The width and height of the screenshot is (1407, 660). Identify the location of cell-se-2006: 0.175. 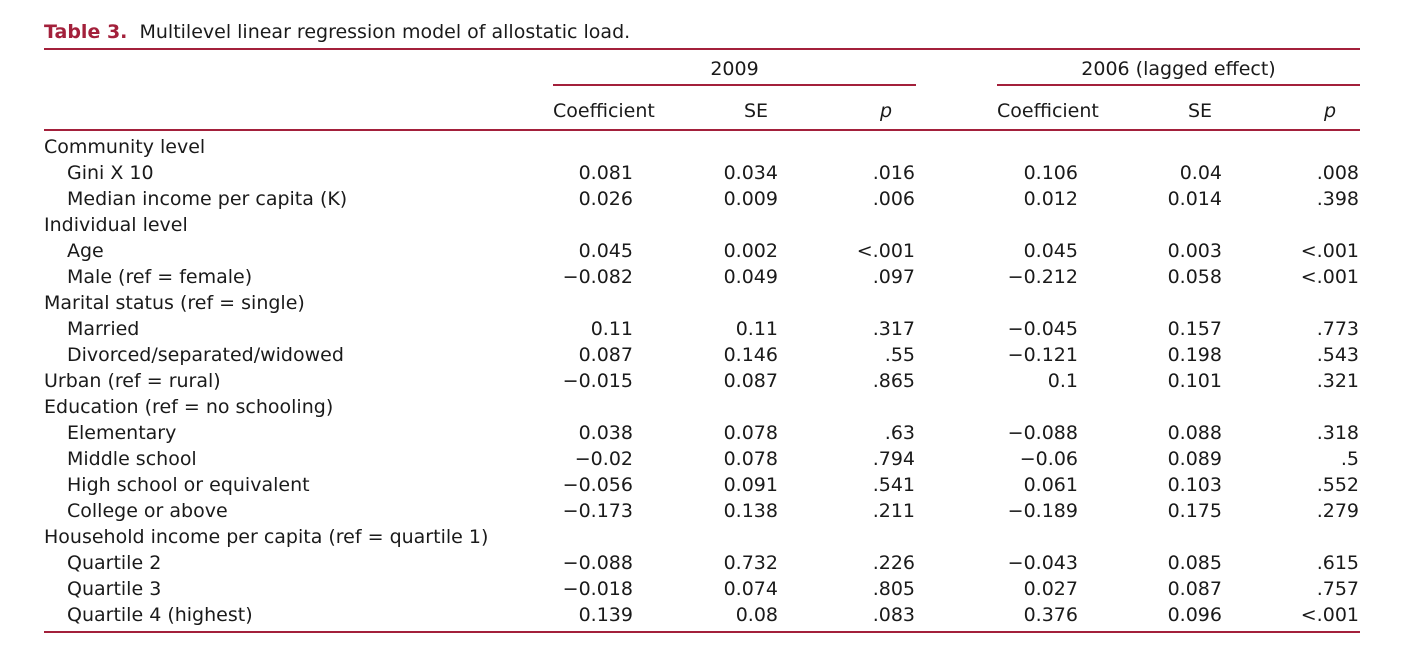
(1194, 511).